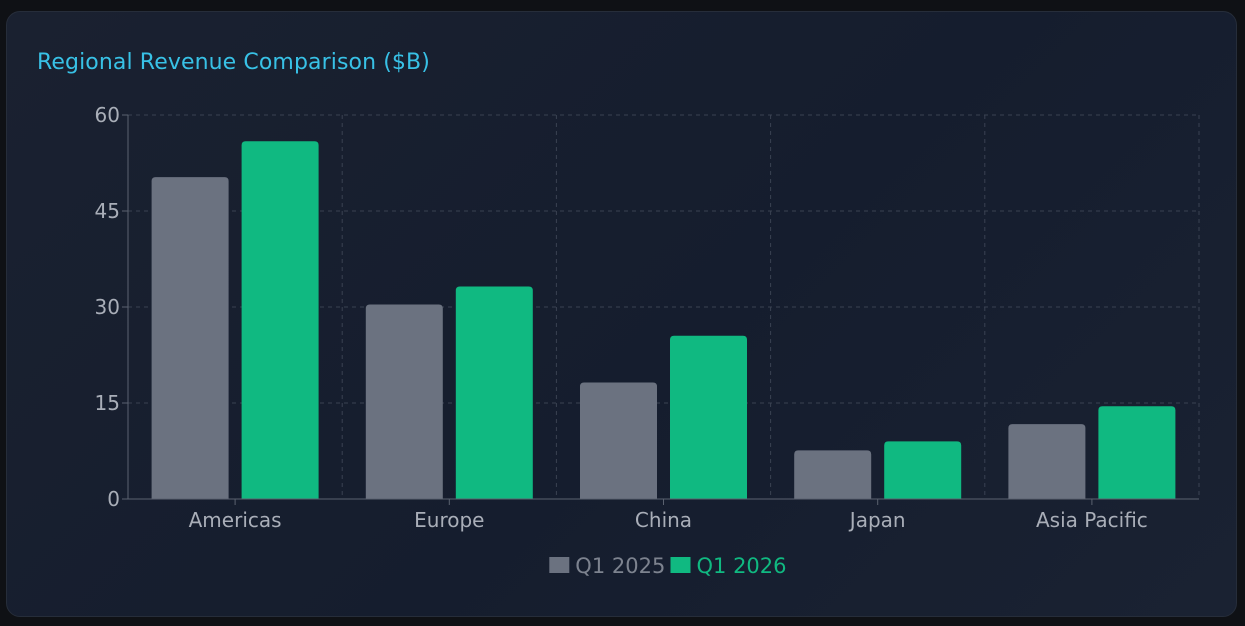 Image resolution: width=1245 pixels, height=626 pixels. Describe the element at coordinates (923, 470) in the screenshot. I see `bar-japan-q1-2026` at that location.